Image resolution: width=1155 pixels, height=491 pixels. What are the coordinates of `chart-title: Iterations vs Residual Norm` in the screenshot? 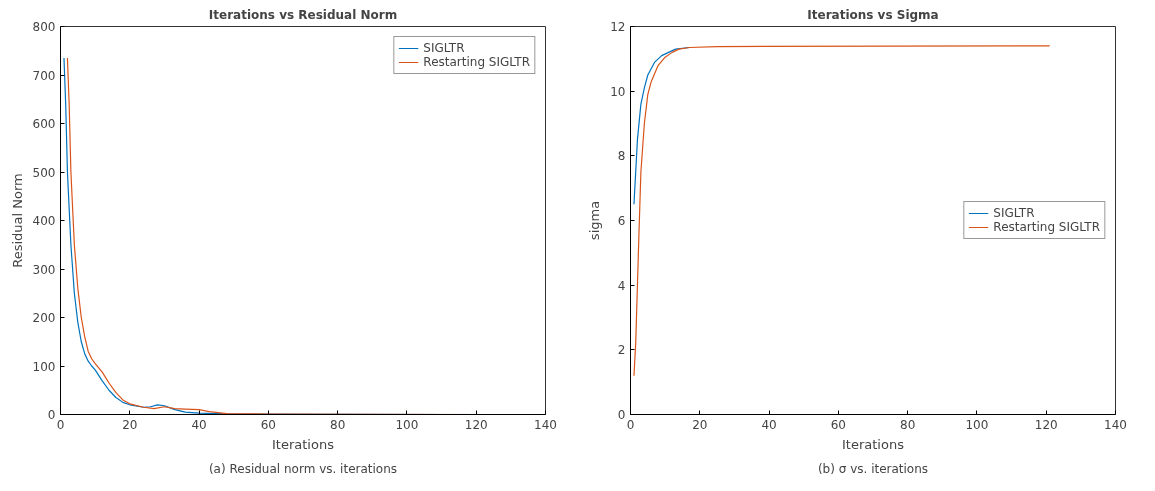 It's located at (303, 14).